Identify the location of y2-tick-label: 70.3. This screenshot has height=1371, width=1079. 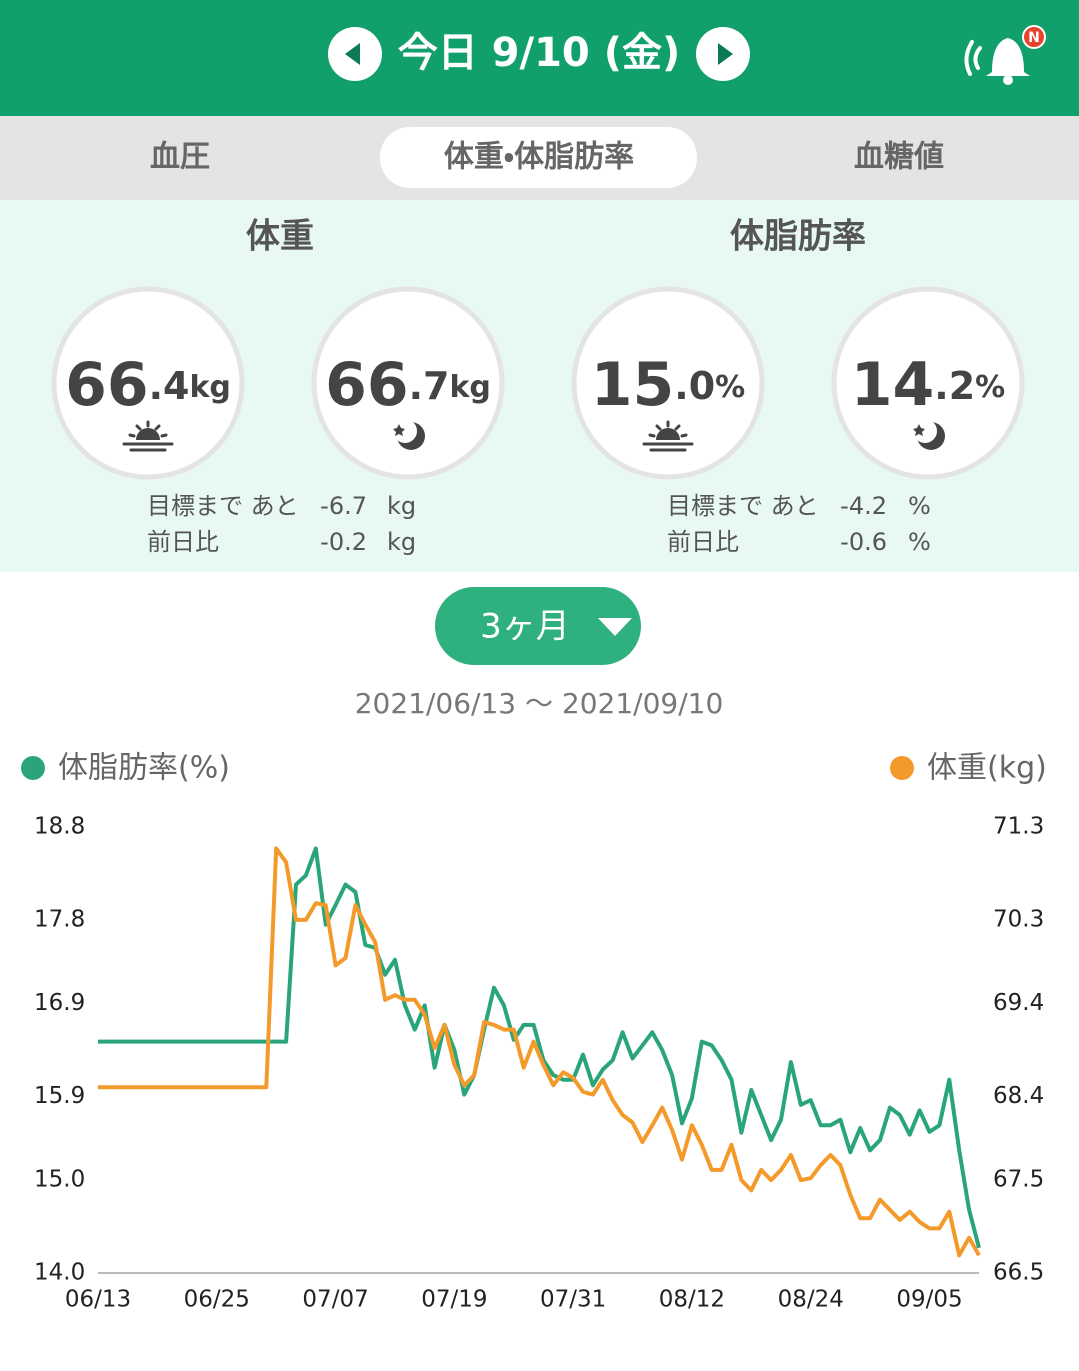
(1018, 919).